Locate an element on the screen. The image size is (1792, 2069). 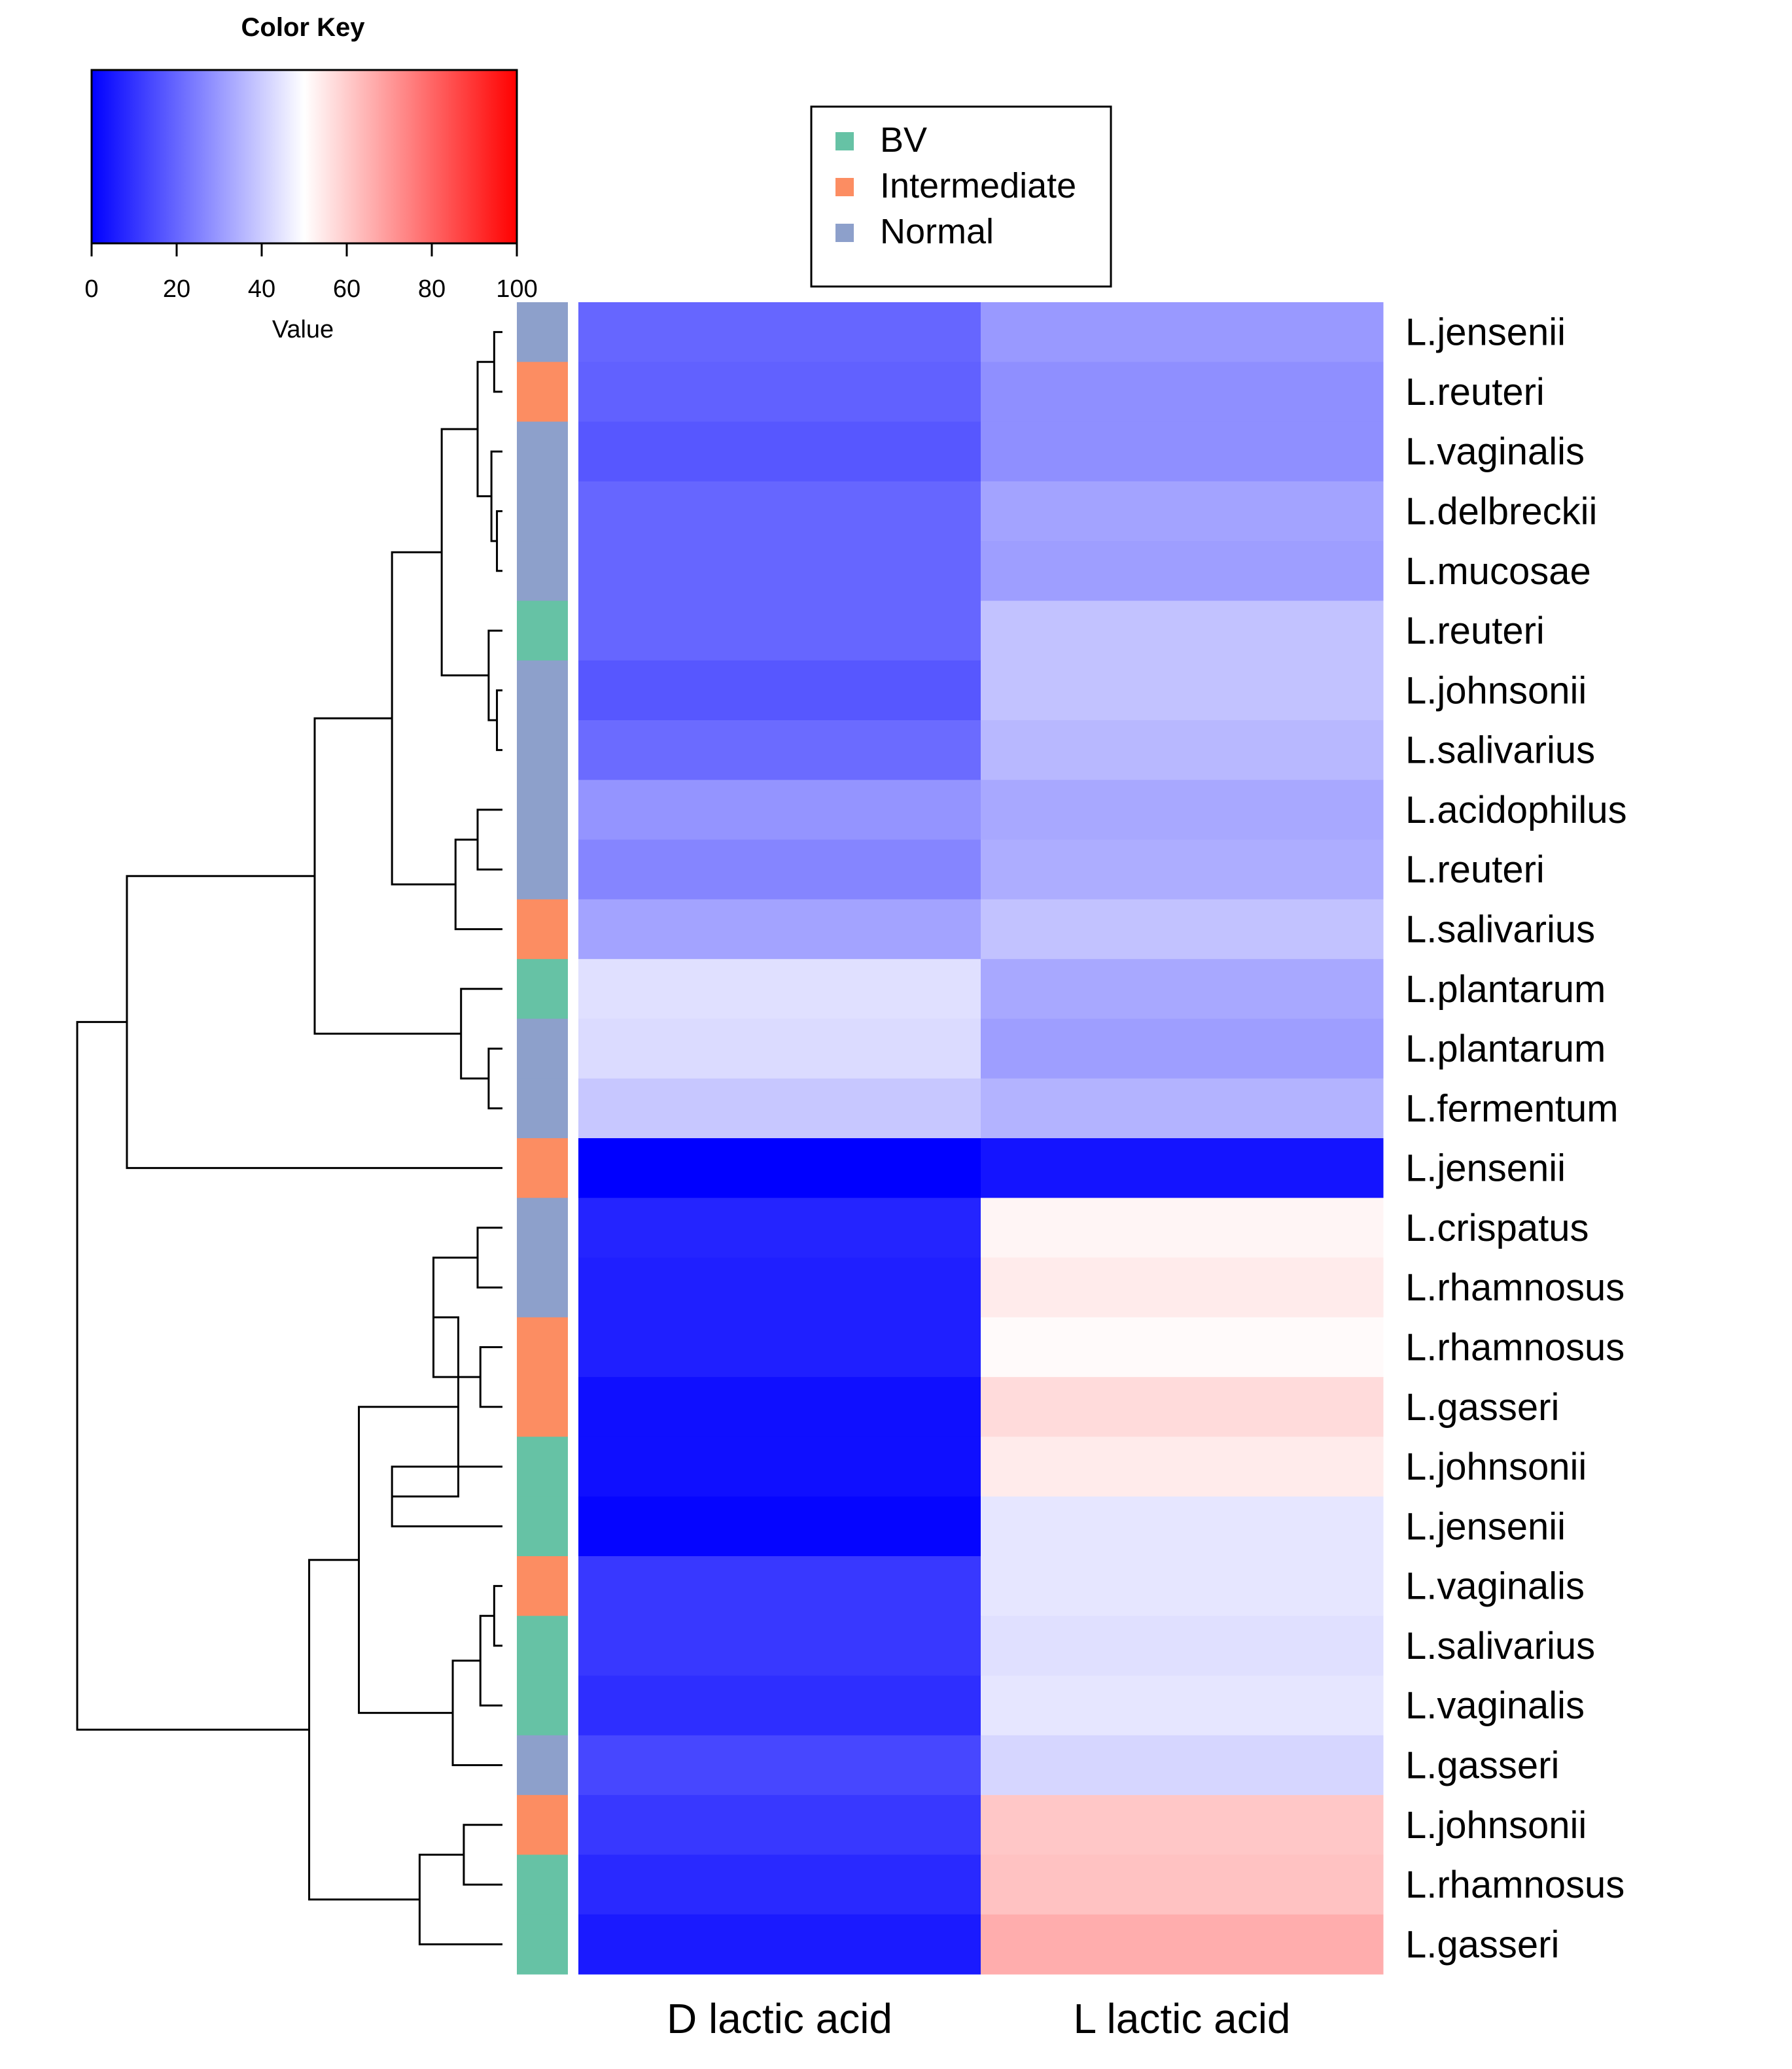
legend-swatch-intermediate is located at coordinates (844, 187).